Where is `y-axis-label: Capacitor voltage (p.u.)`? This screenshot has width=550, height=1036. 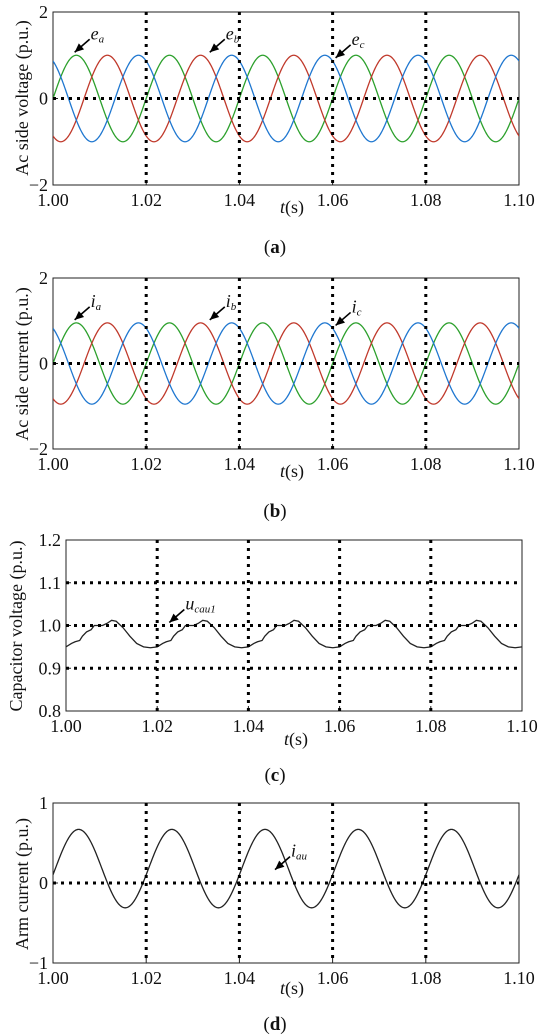 y-axis-label: Capacitor voltage (p.u.) is located at coordinates (16, 626).